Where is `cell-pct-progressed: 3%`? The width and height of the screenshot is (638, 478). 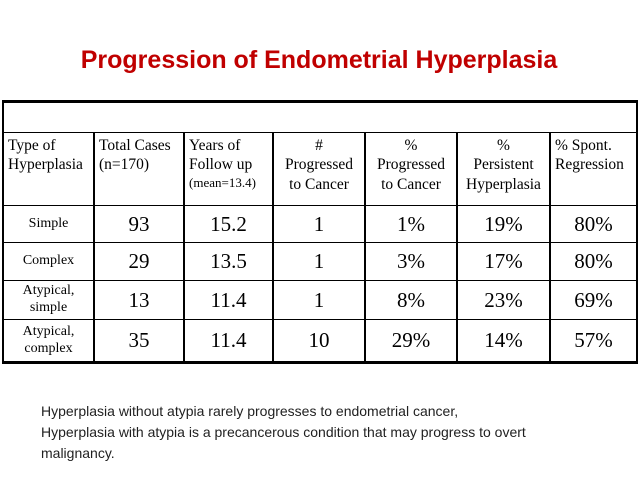
cell-pct-progressed: 3% is located at coordinates (411, 261).